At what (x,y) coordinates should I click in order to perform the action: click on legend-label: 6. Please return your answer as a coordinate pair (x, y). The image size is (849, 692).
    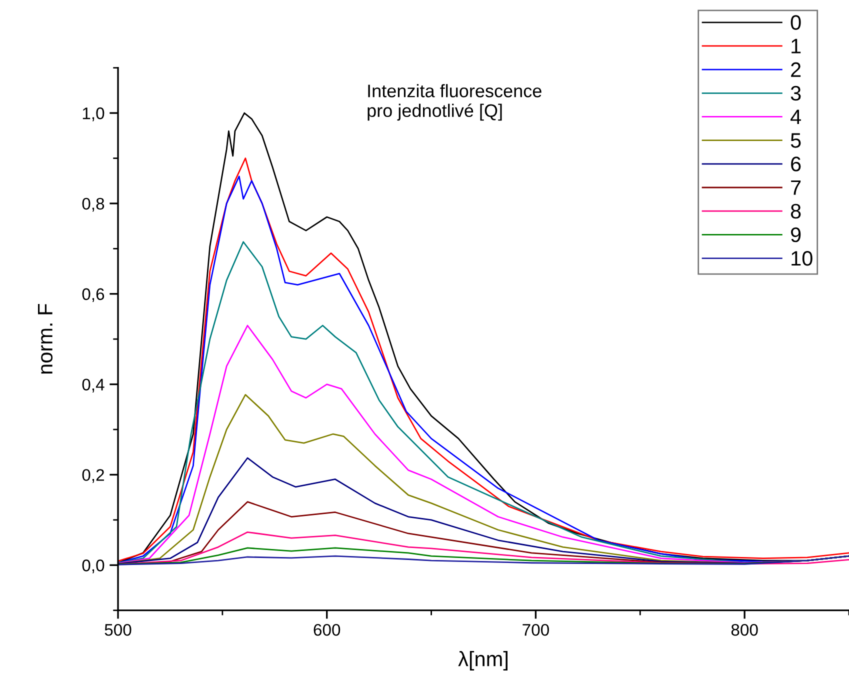
    Looking at the image, I should click on (796, 164).